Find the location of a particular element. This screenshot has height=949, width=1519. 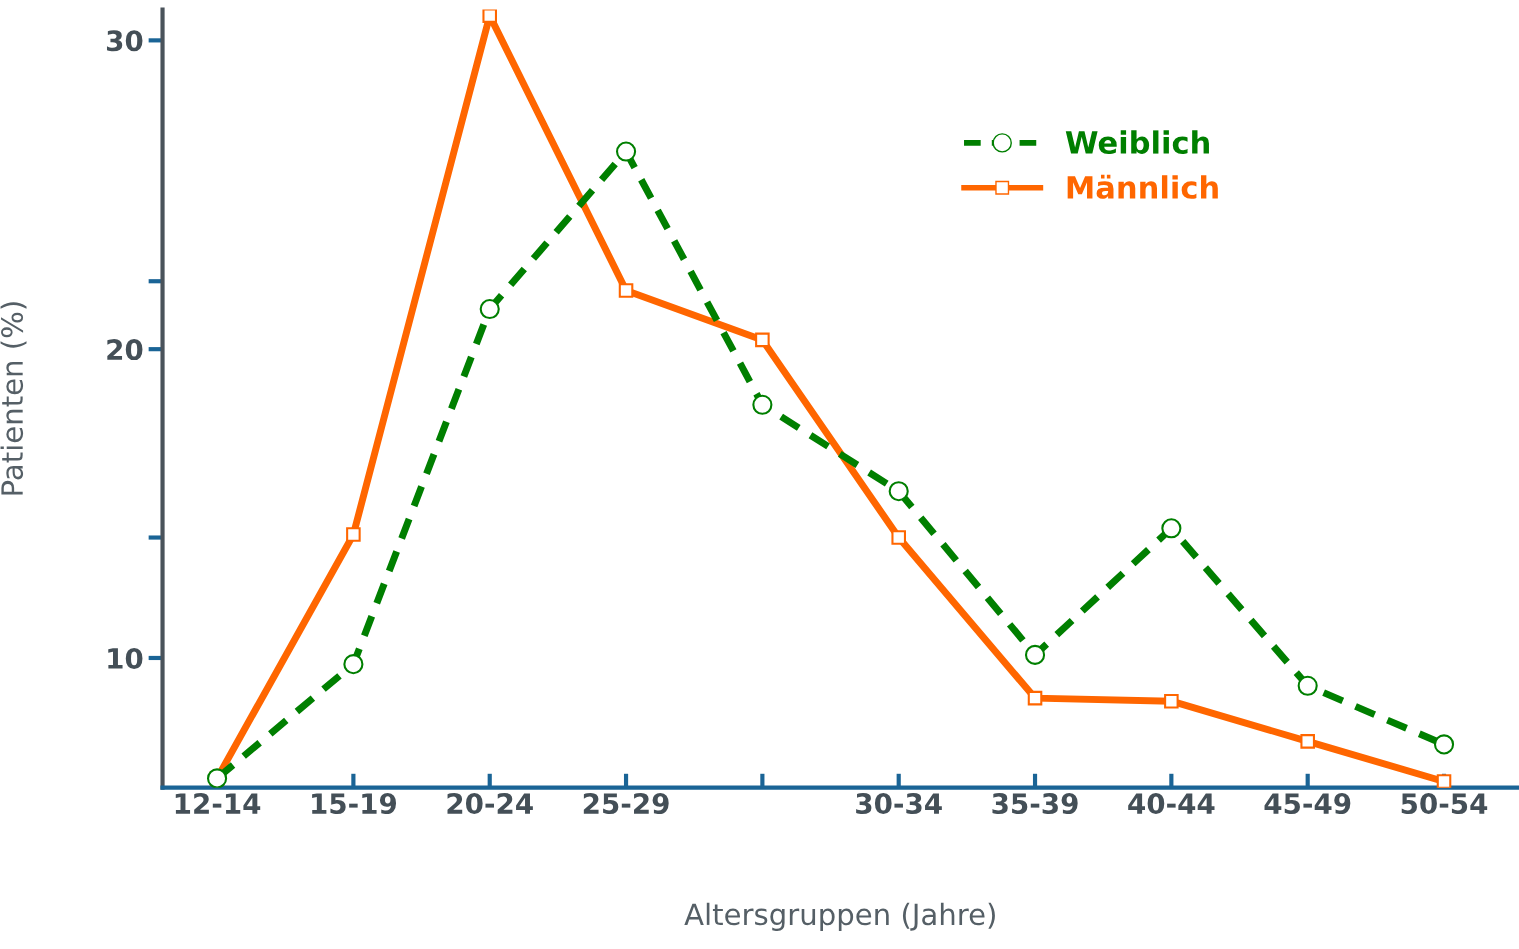

x-axis-title: Altersgruppen (Jahre) is located at coordinates (839, 916).